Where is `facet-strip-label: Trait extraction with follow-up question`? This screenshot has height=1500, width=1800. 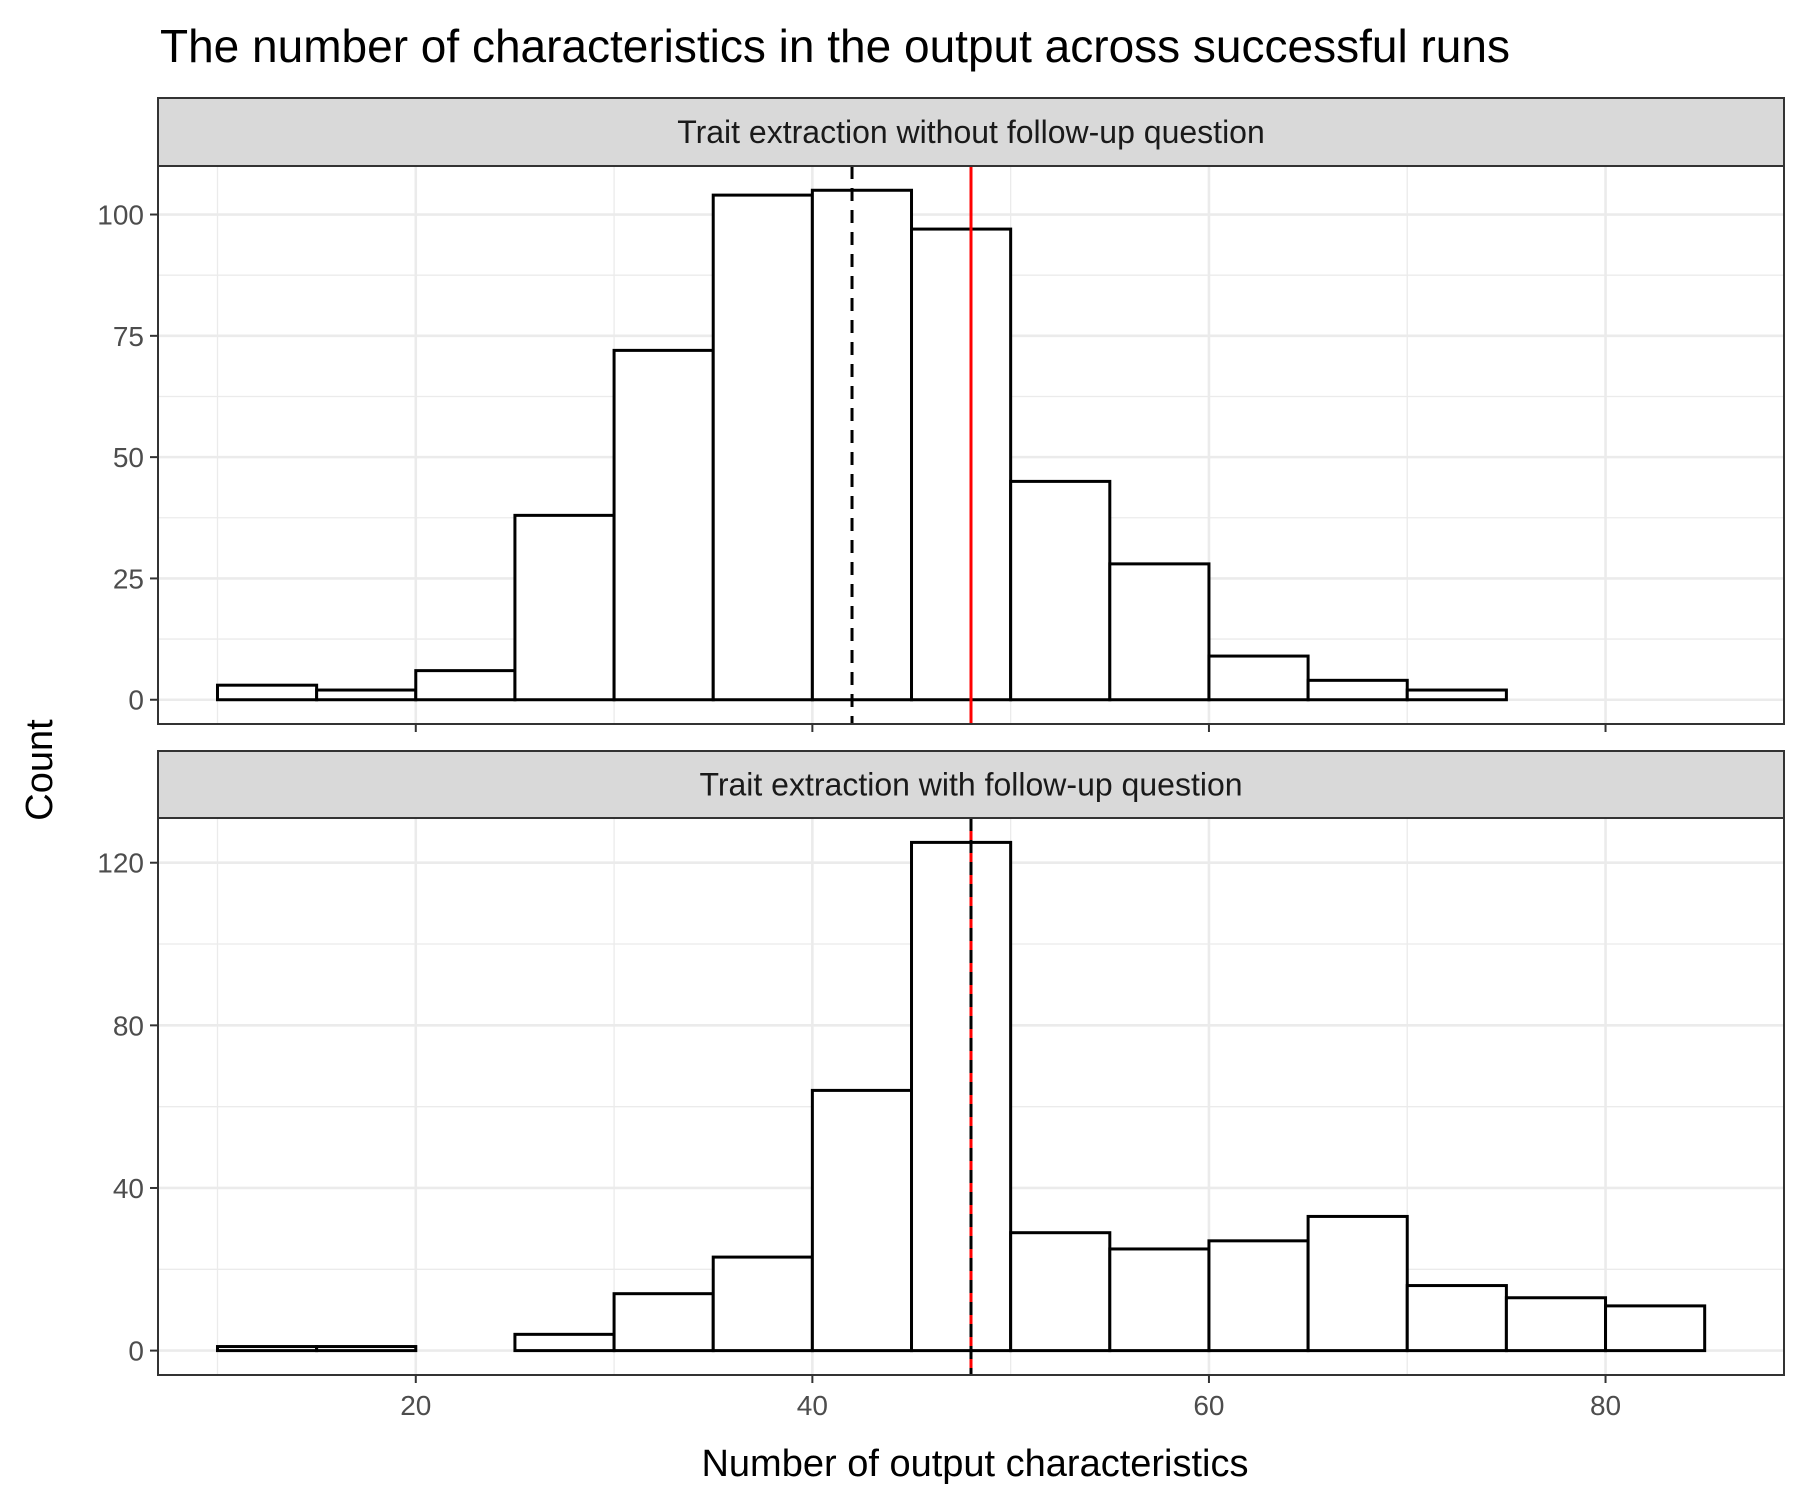 facet-strip-label: Trait extraction with follow-up question is located at coordinates (970, 785).